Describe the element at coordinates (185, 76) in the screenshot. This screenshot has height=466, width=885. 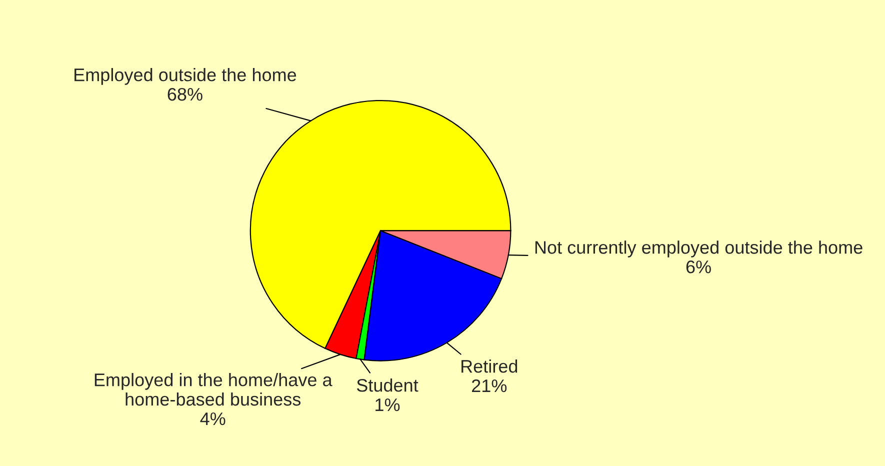
I see `slice-label: Employed outside the home` at that location.